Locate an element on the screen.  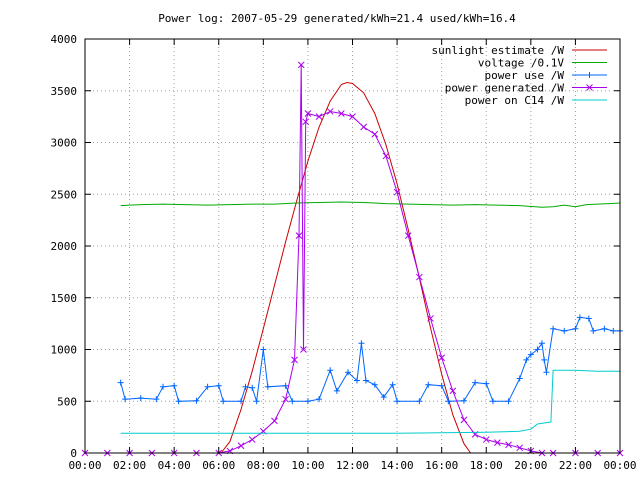
x-tick-label: 18:00 is located at coordinates (486, 465).